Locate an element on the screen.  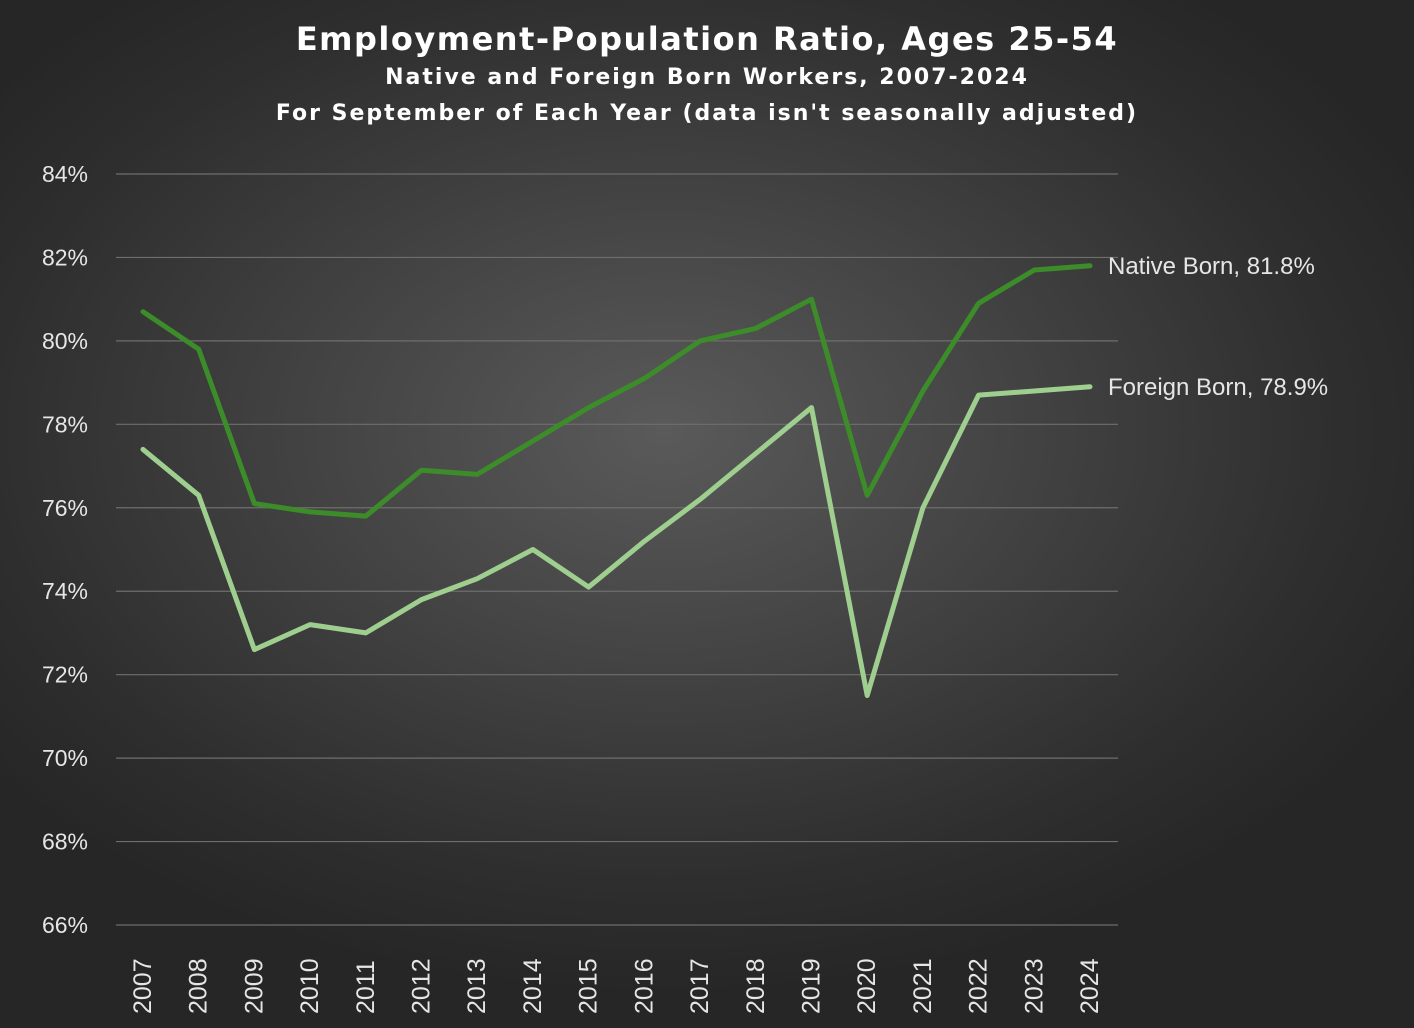
x-tick-label: 2020 is located at coordinates (867, 986).